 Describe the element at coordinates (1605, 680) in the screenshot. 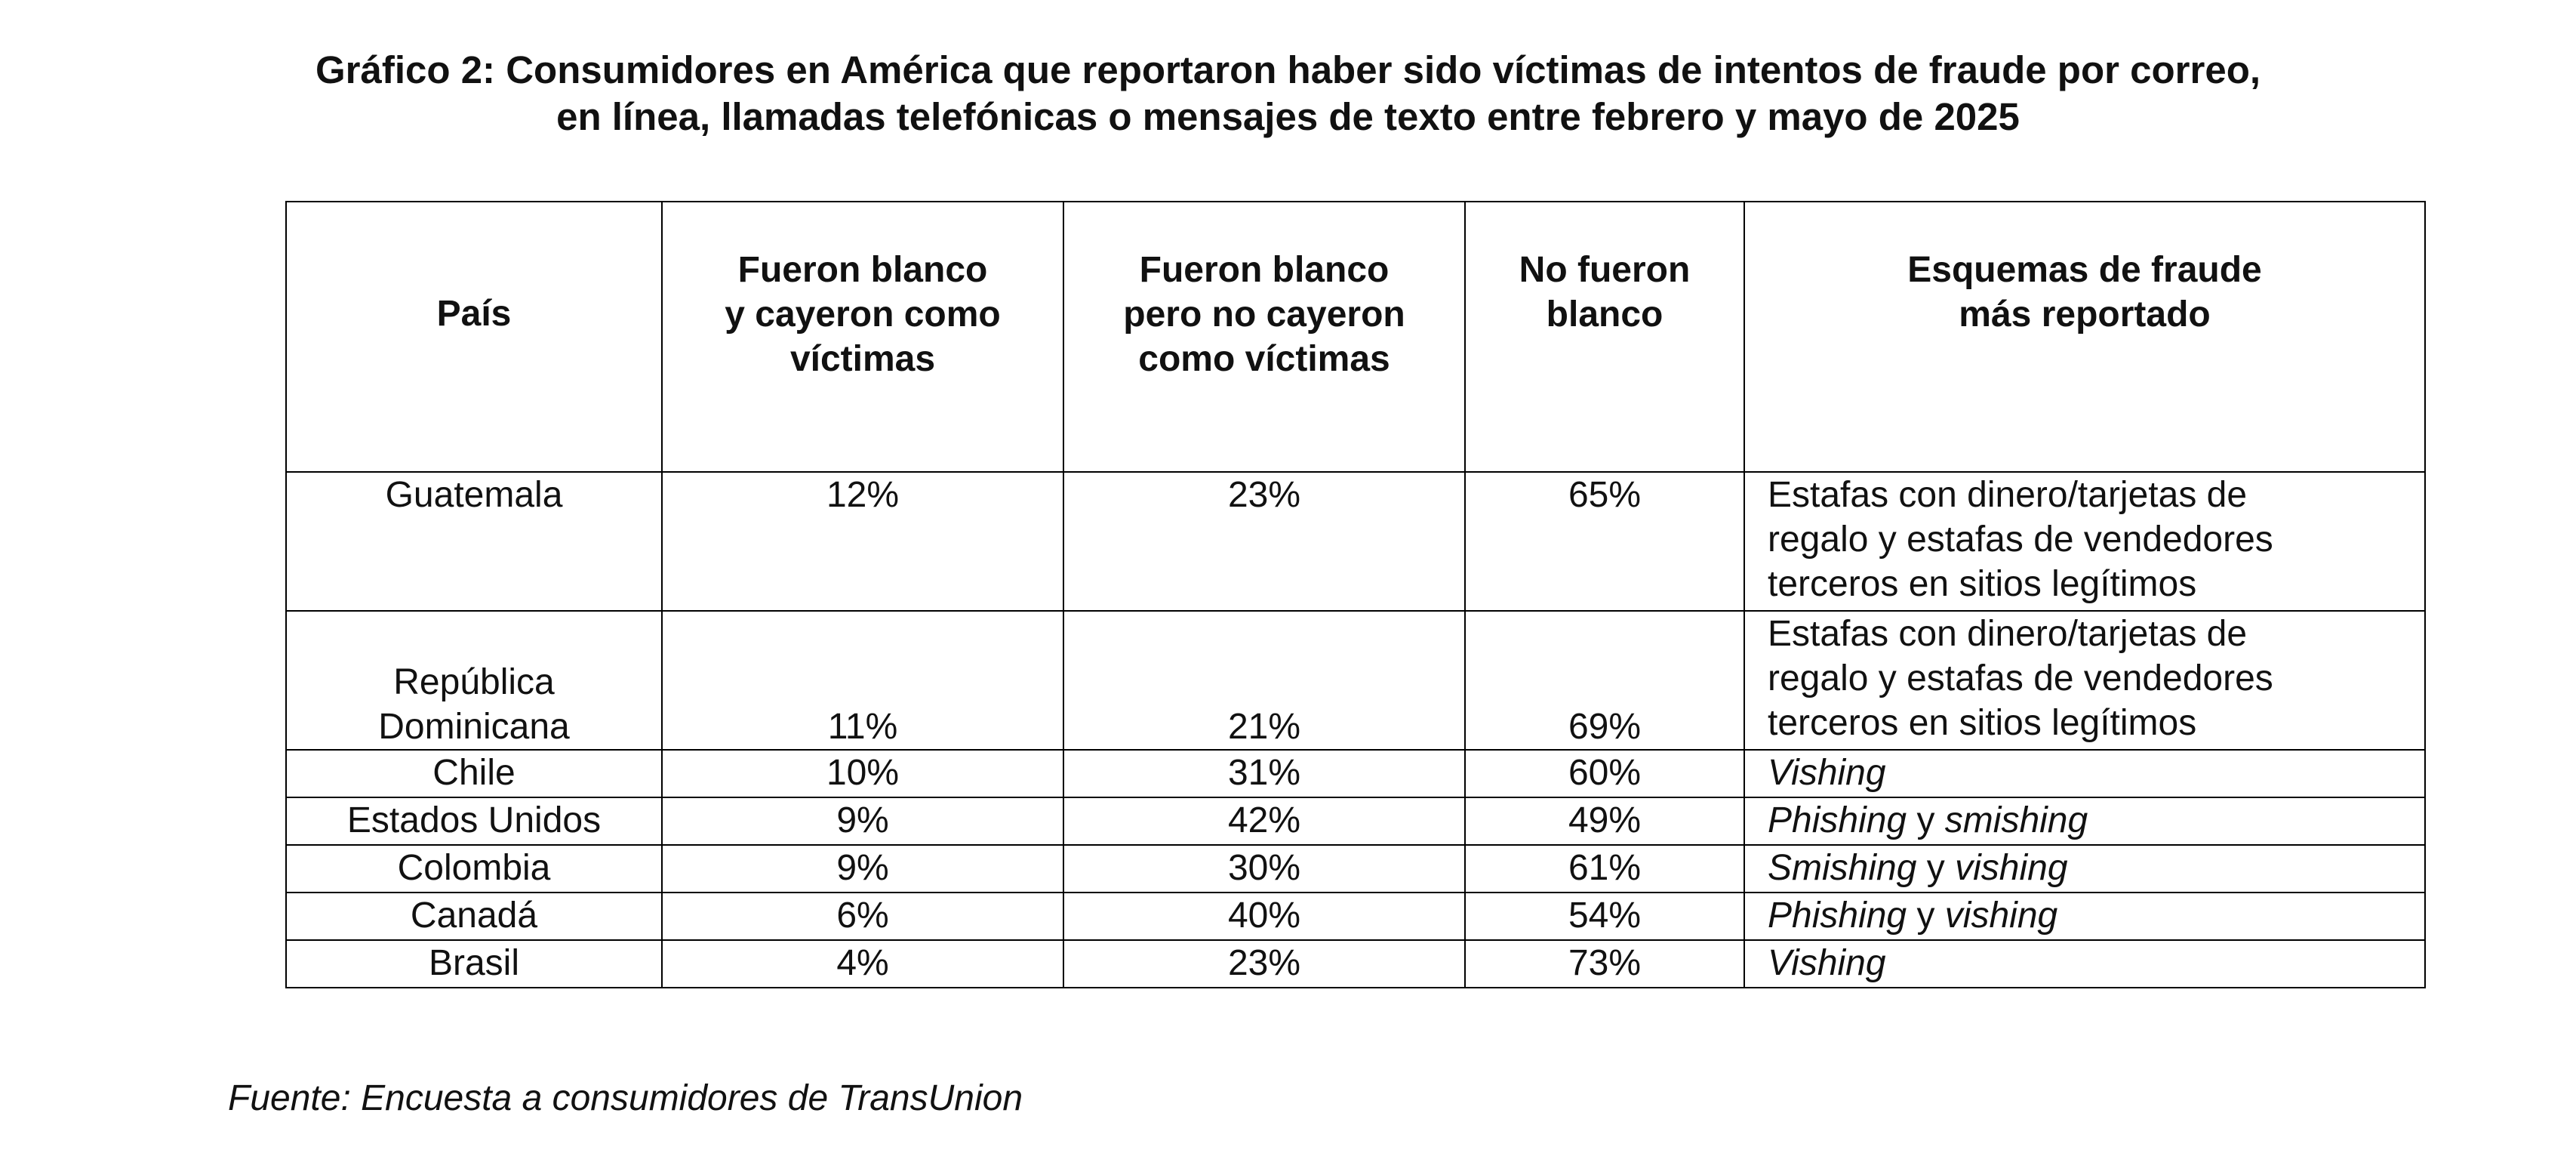

I see `cell-not-targeted: 69%` at that location.